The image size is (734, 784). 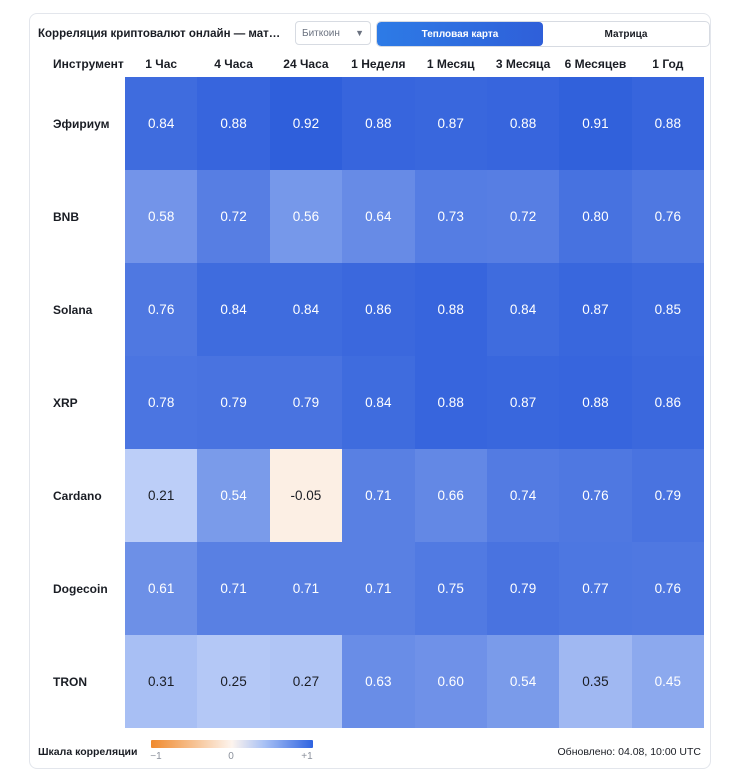 I want to click on heatmap-cell: 0.77, so click(x=595, y=588).